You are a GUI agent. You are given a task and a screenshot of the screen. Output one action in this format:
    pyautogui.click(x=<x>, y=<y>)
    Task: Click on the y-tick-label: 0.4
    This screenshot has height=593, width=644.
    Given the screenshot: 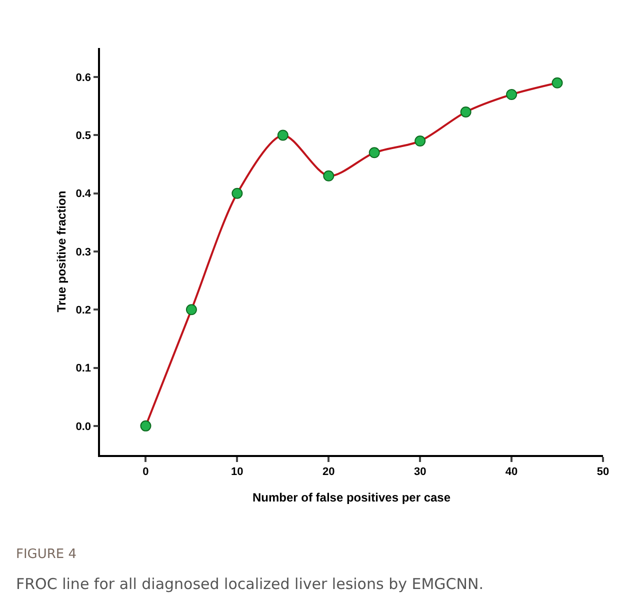 What is the action you would take?
    pyautogui.click(x=84, y=194)
    